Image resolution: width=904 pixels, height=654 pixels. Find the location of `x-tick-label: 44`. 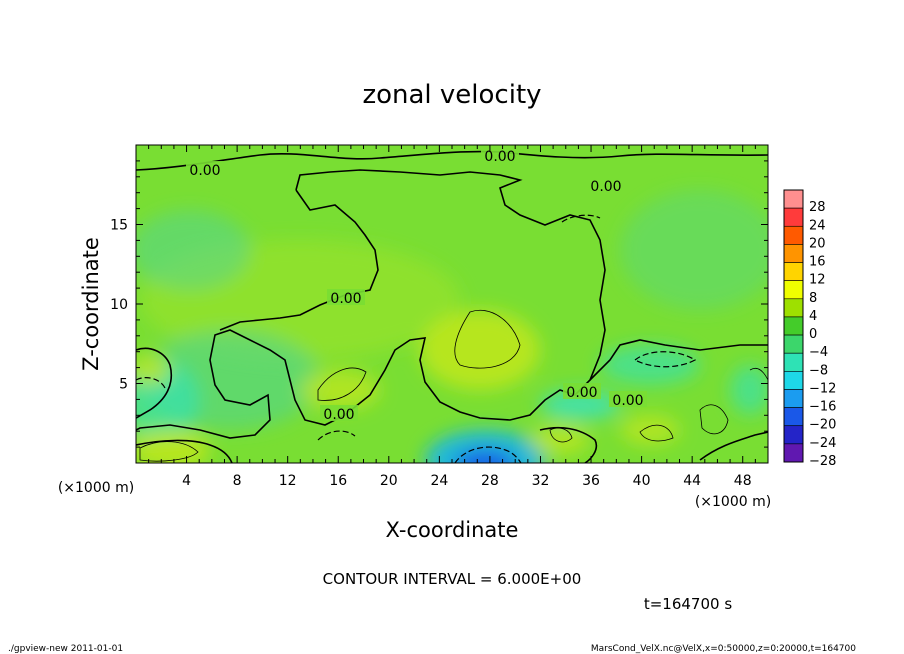

x-tick-label: 44 is located at coordinates (692, 481).